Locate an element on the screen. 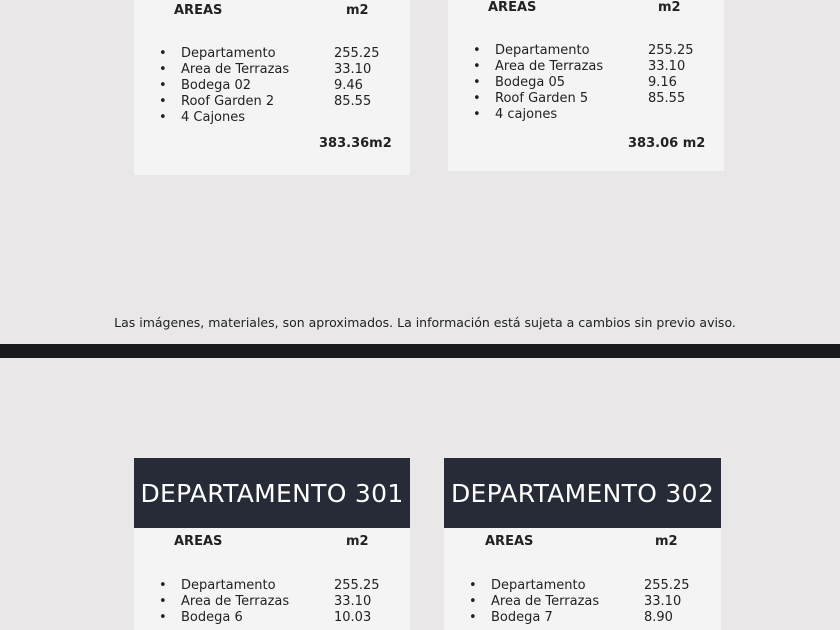 The width and height of the screenshot is (840, 630). area-name: Bodega 05 is located at coordinates (530, 82).